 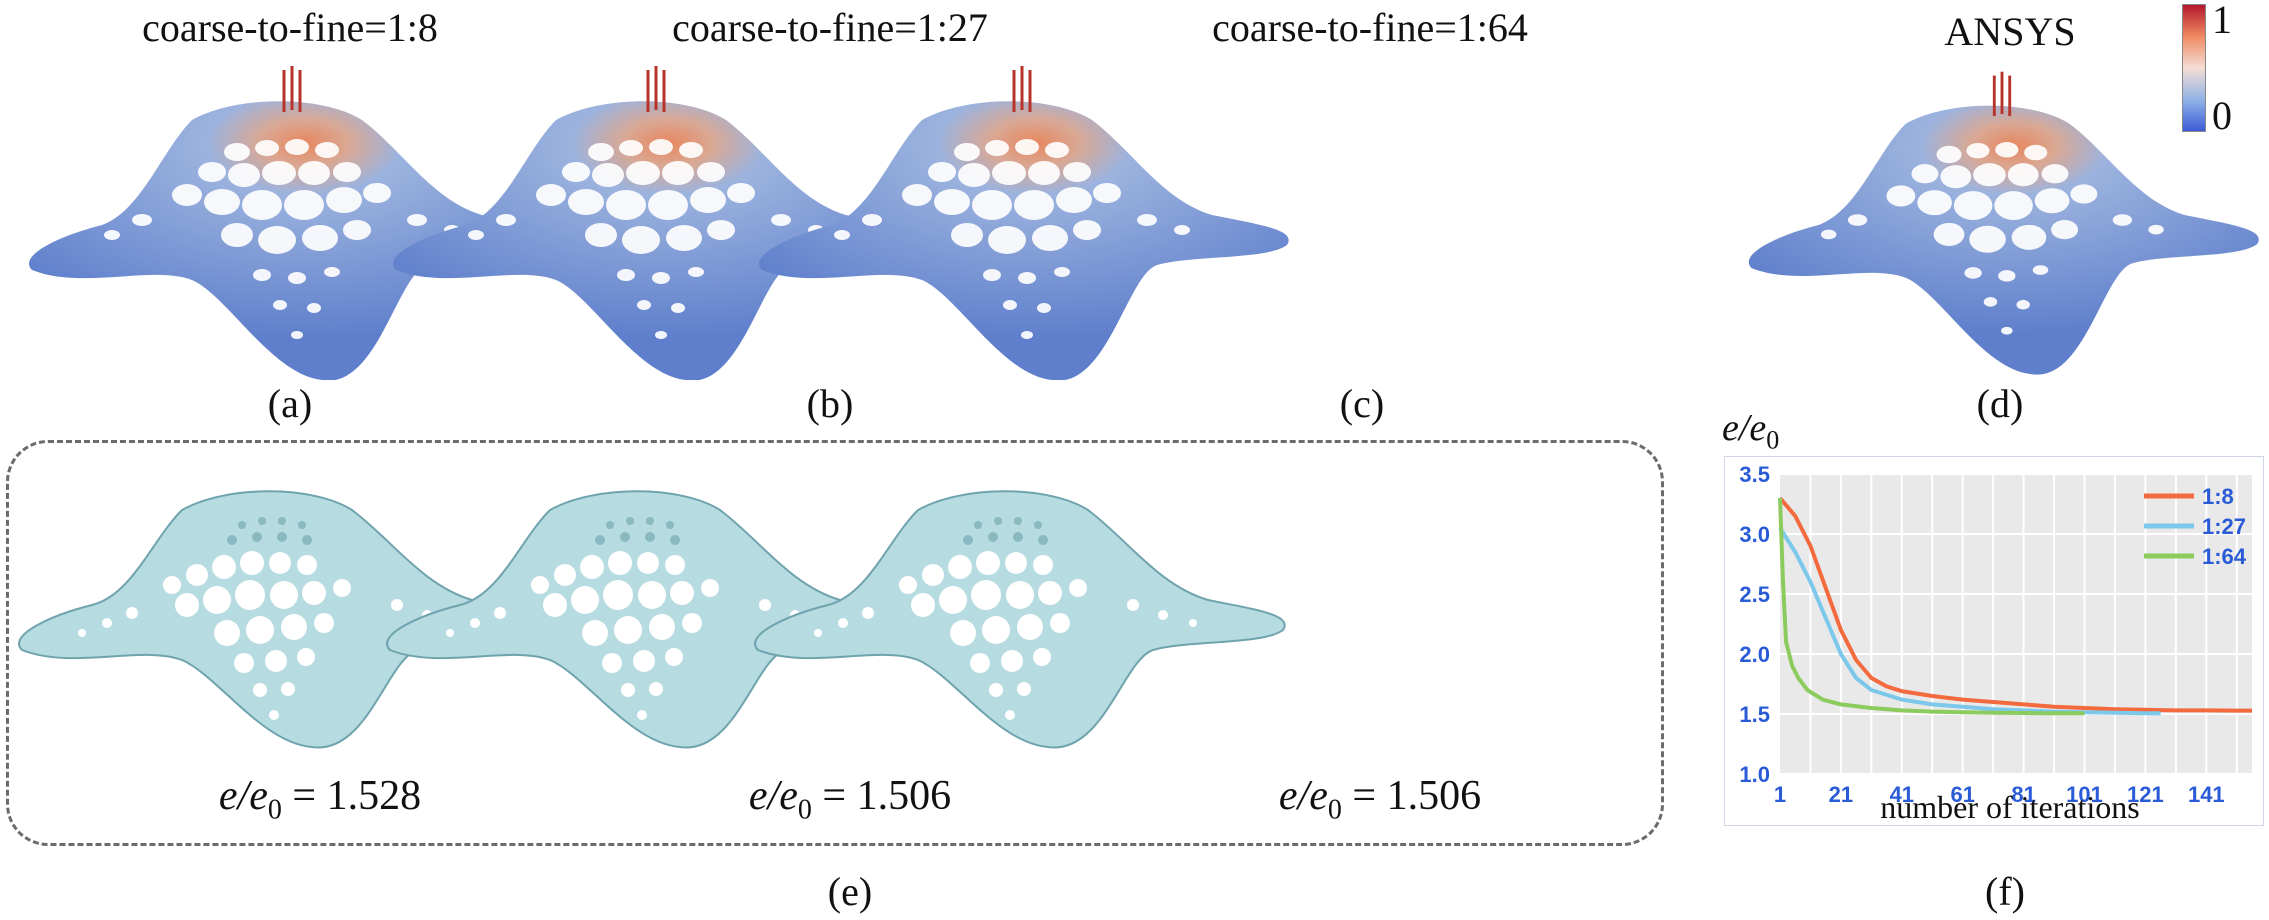 I want to click on result-ratio-3: e/e0 = 1.506, so click(x=1380, y=799).